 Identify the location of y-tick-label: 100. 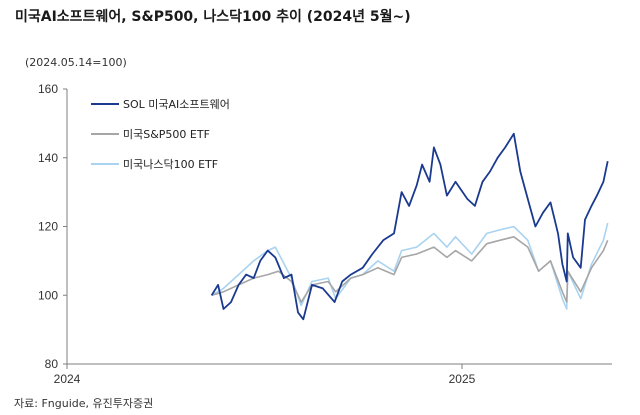
(48, 295).